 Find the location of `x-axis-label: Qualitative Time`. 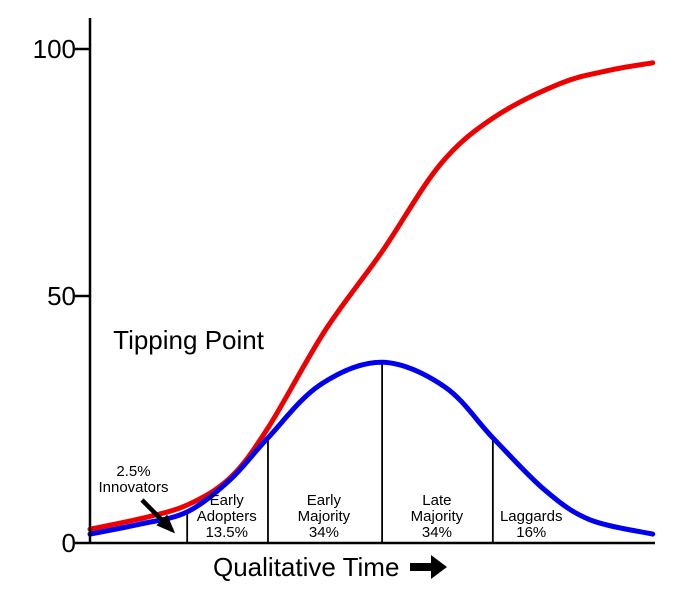

x-axis-label: Qualitative Time is located at coordinates (330, 567).